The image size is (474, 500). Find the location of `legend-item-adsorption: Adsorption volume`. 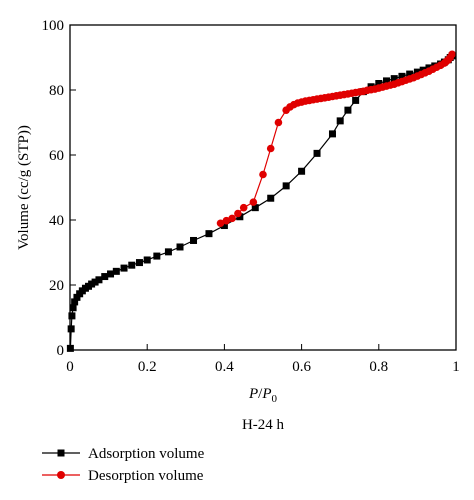

legend-item-adsorption: Adsorption volume is located at coordinates (123, 454).